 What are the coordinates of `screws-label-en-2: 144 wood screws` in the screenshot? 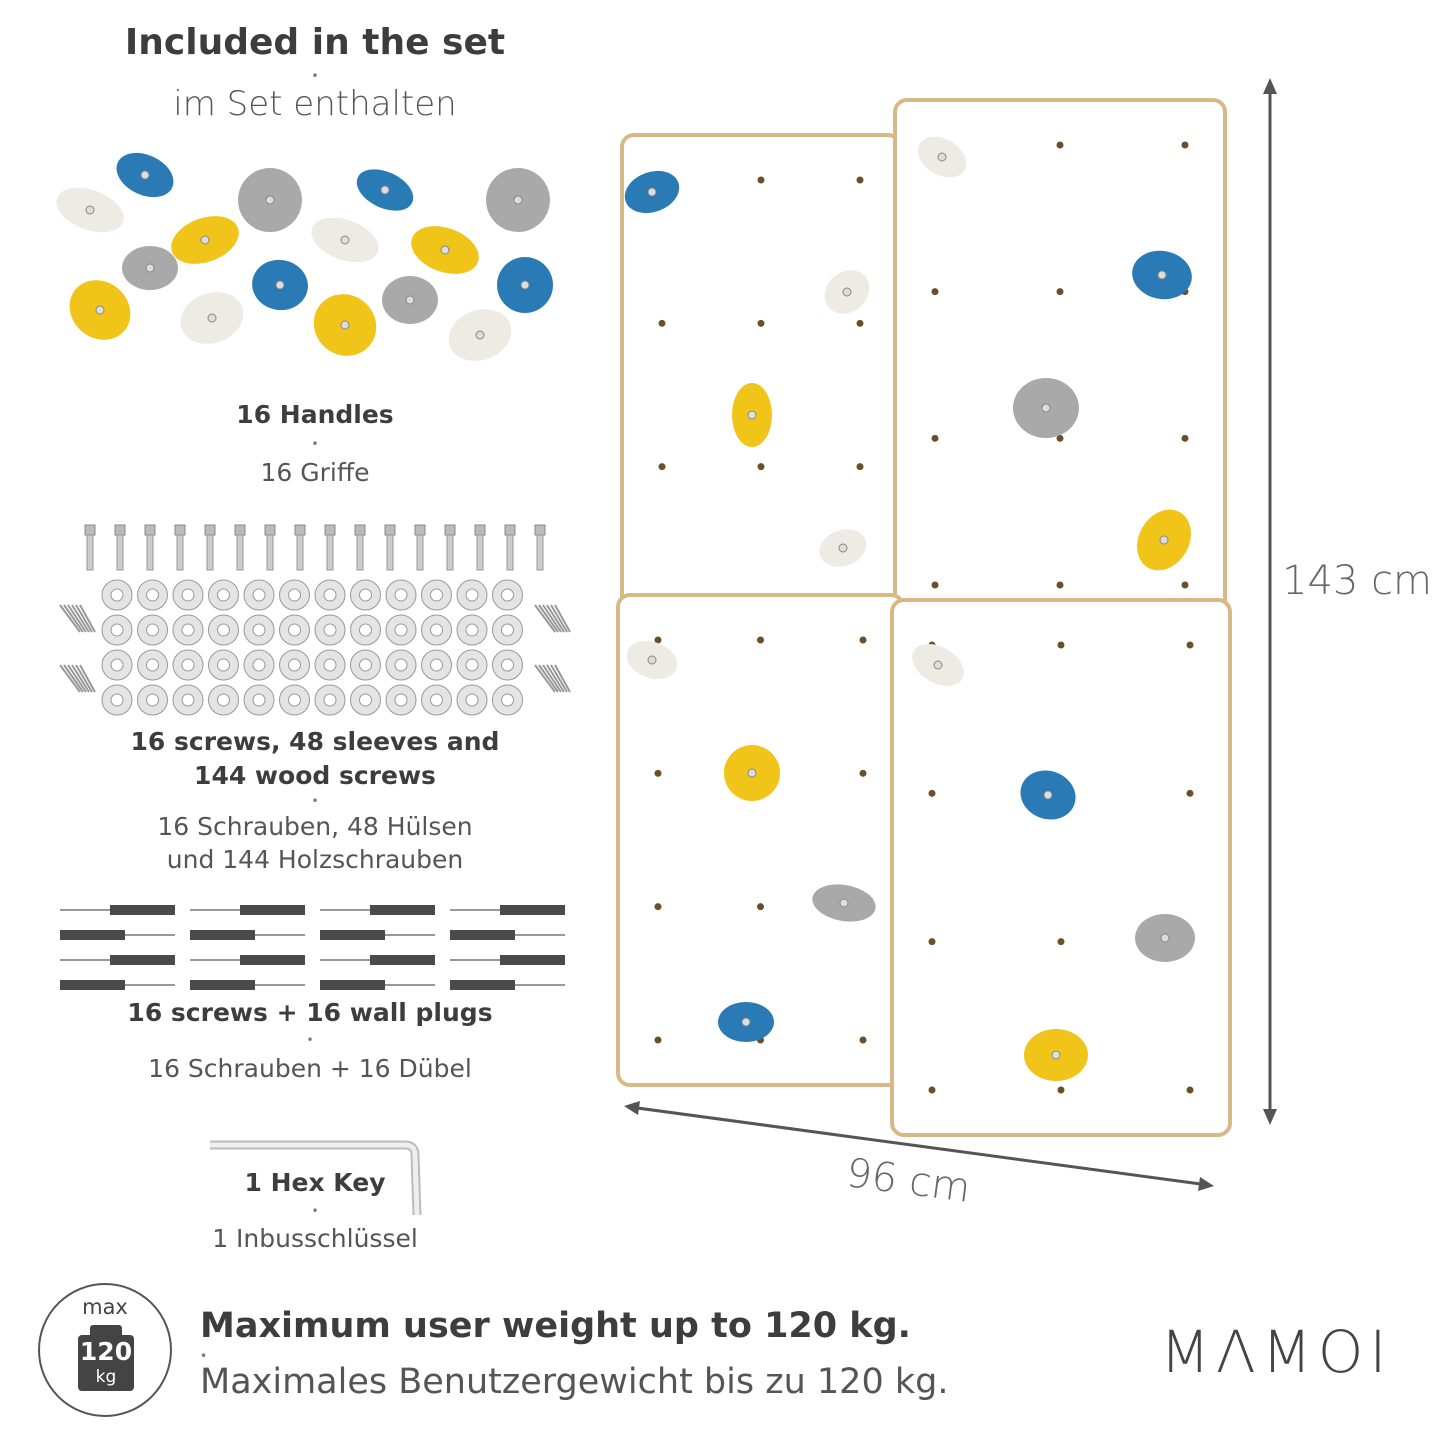 It's located at (315, 775).